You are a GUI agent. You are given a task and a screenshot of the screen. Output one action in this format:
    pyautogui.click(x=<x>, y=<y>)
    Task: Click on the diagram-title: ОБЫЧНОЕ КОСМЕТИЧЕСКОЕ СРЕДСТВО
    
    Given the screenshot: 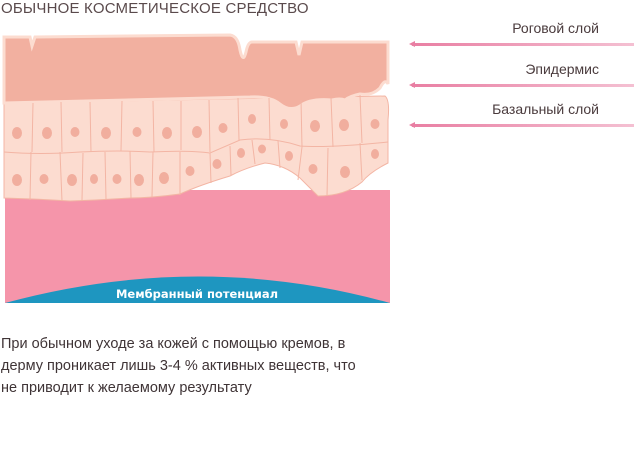 What is the action you would take?
    pyautogui.click(x=155, y=8)
    